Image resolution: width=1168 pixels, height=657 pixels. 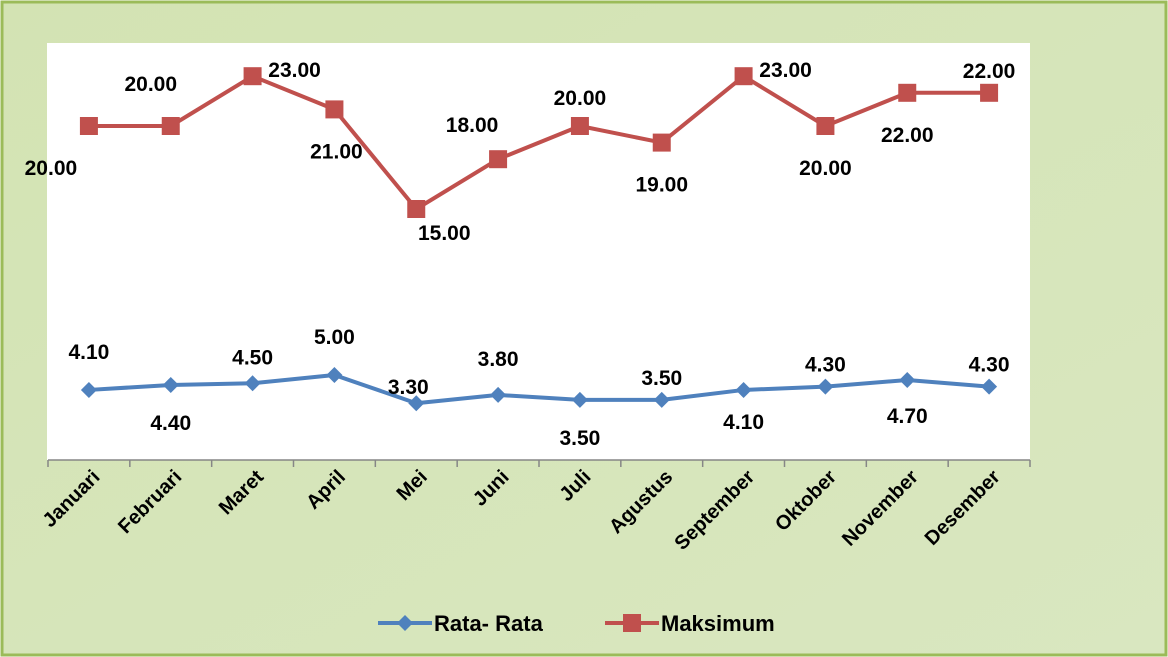 What do you see at coordinates (661, 185) in the screenshot?
I see `data-label: 19.00` at bounding box center [661, 185].